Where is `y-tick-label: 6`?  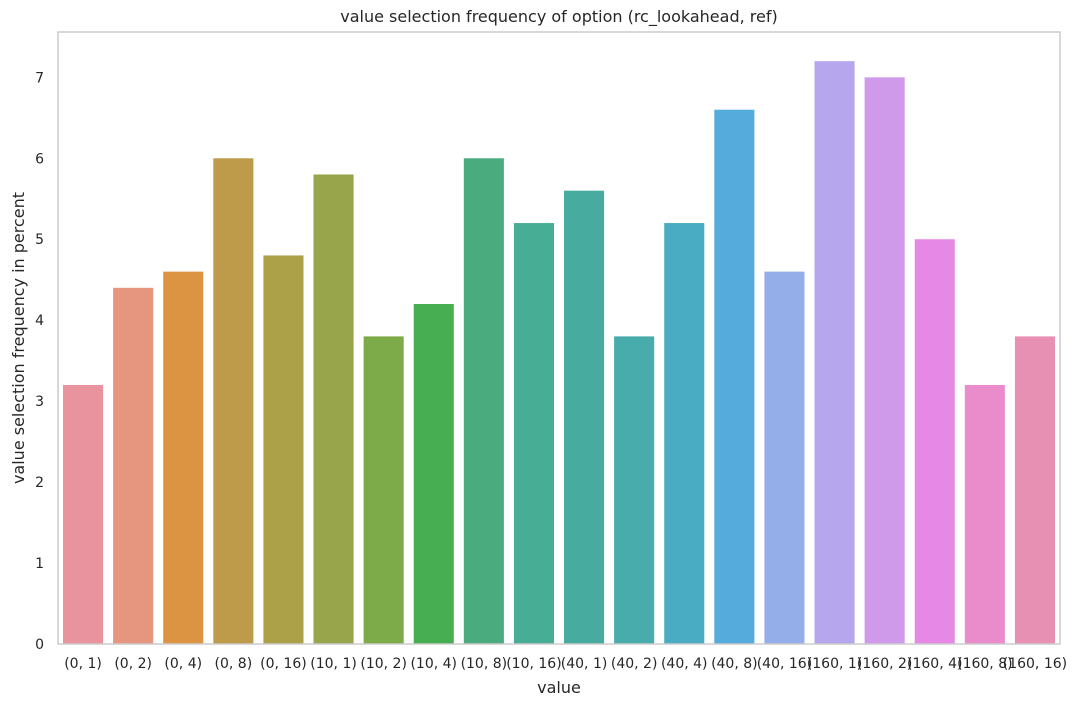
y-tick-label: 6 is located at coordinates (39, 159).